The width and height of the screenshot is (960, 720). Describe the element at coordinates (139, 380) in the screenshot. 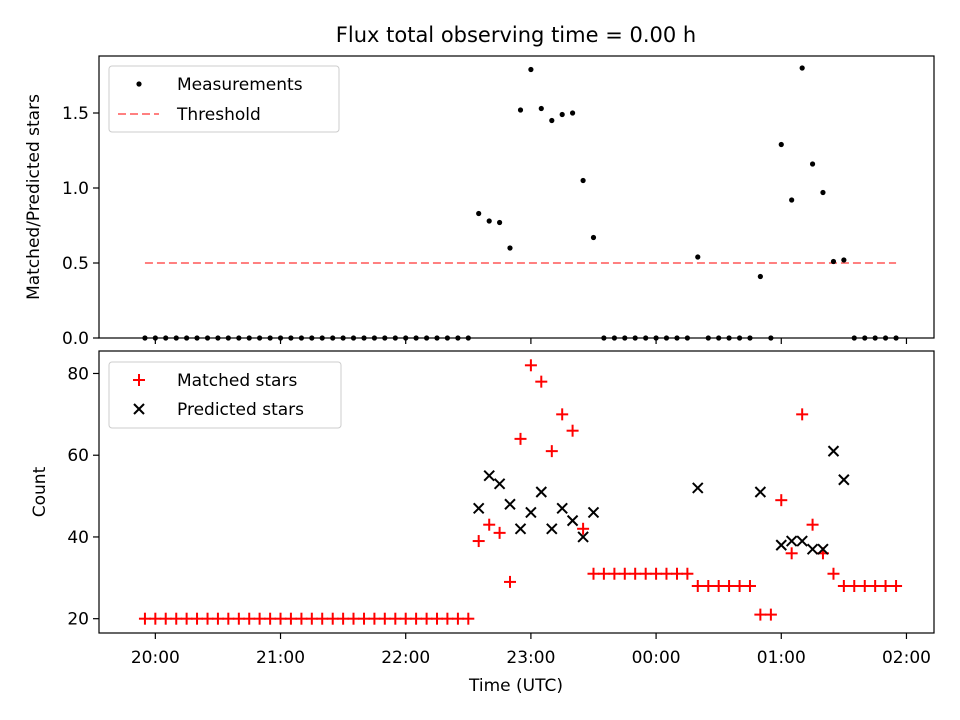

I see `legend-matched-marker` at that location.